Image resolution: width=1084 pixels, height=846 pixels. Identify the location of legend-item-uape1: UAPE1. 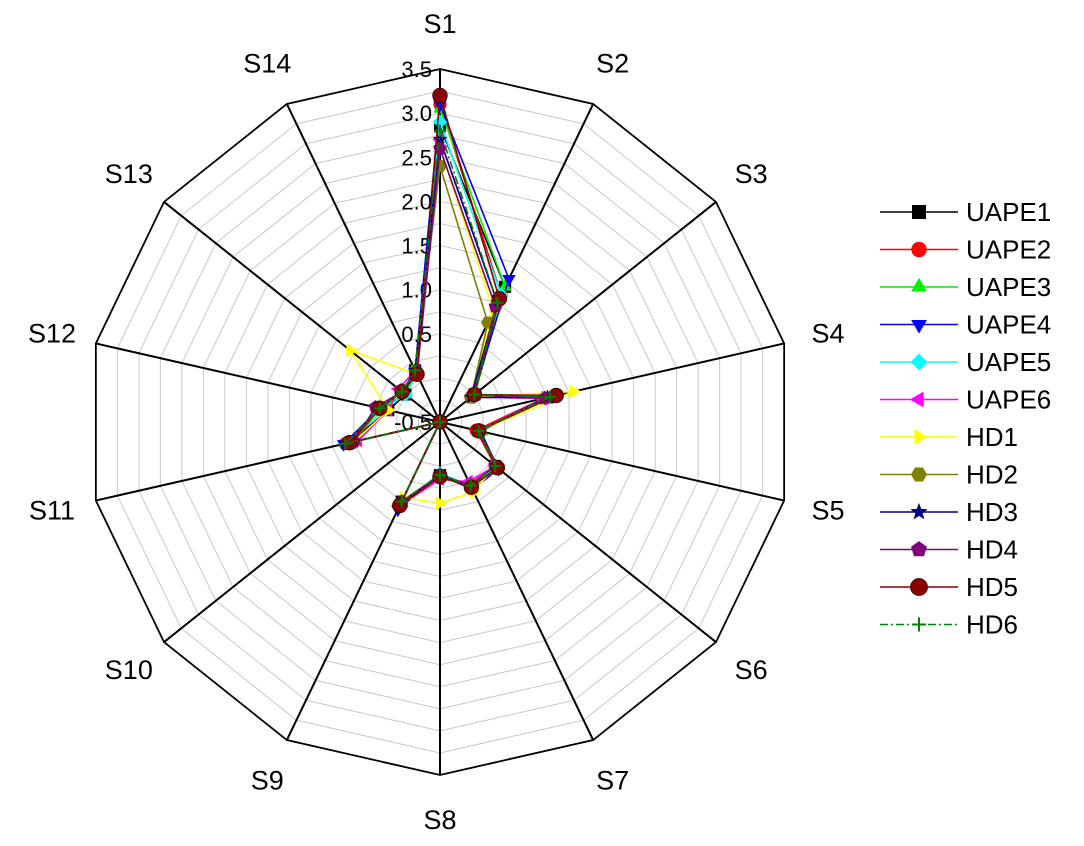
(965, 212).